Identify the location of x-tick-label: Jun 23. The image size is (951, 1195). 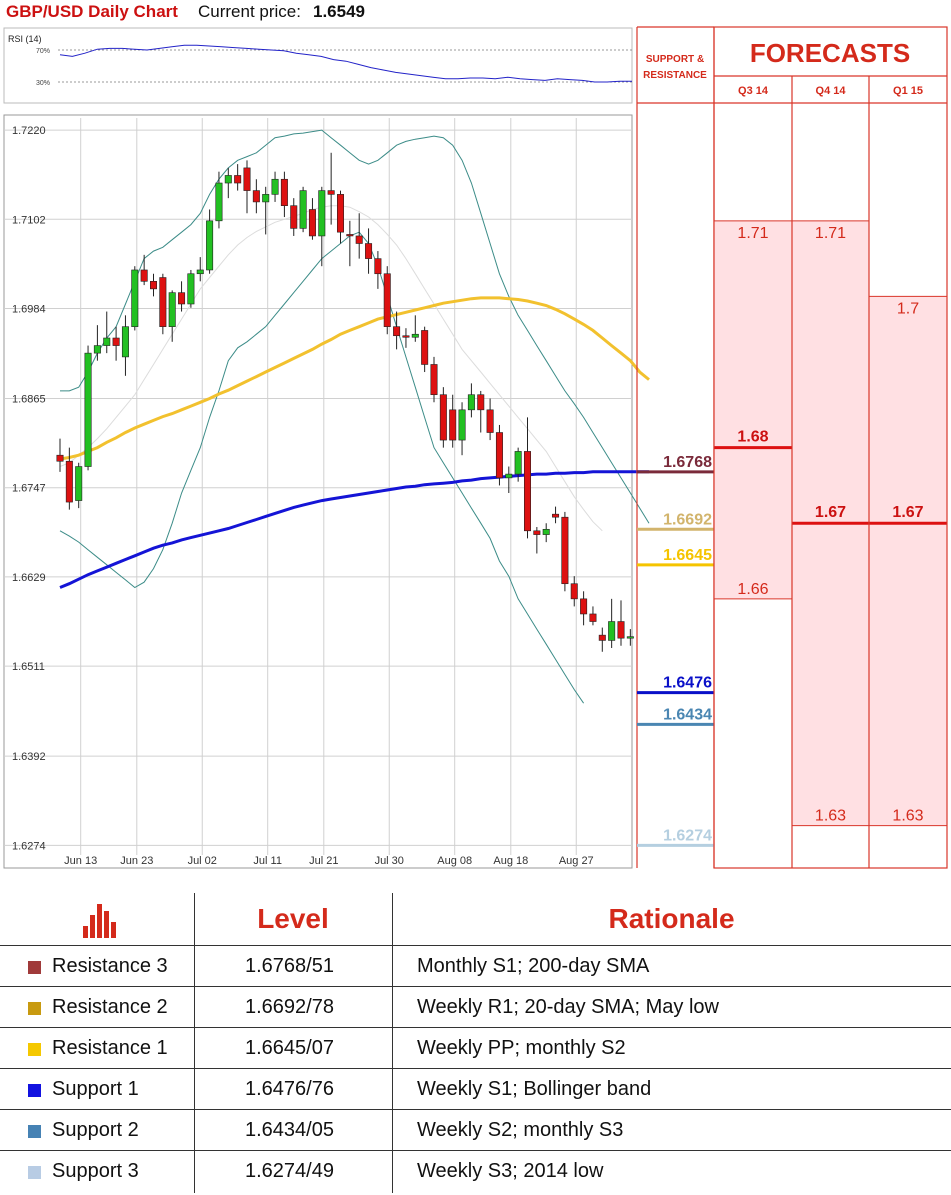
(136, 861).